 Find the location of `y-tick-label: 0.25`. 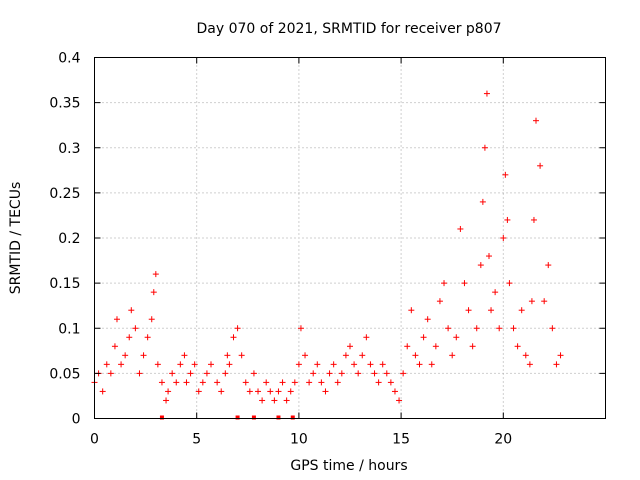

y-tick-label: 0.25 is located at coordinates (64, 194).